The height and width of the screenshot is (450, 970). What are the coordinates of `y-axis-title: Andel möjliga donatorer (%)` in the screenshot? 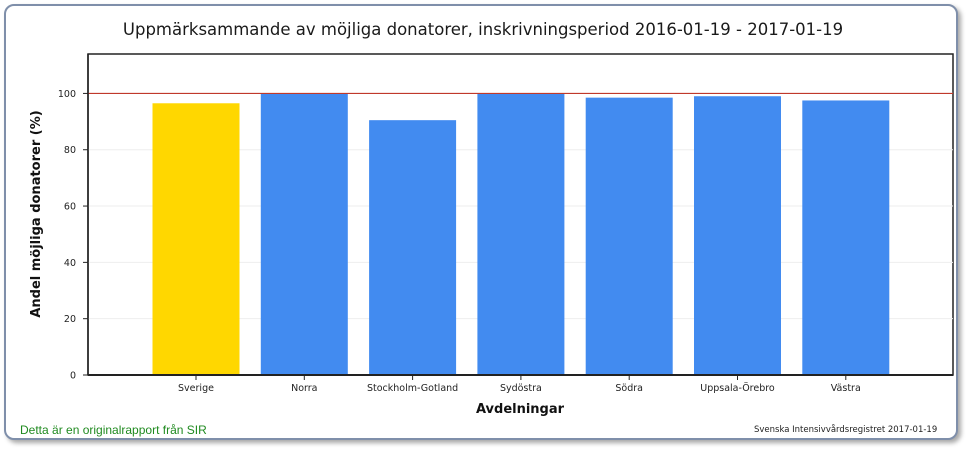 It's located at (36, 213).